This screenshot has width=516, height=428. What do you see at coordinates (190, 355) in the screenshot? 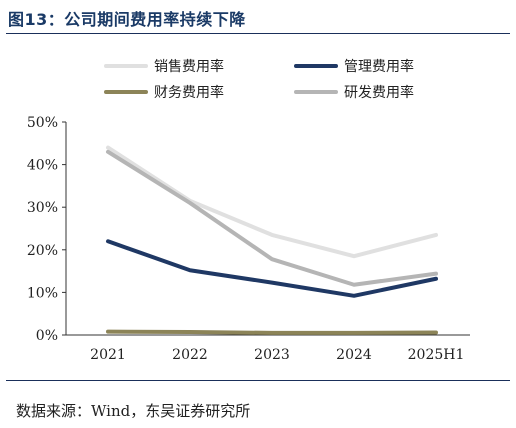
I see `x-tick-label: 2022` at bounding box center [190, 355].